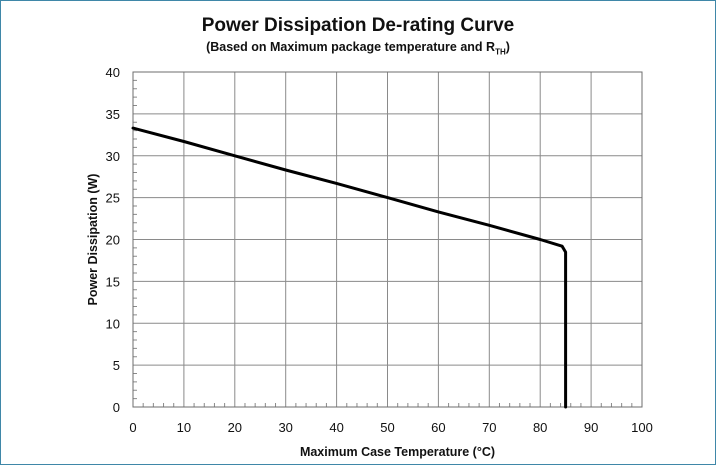 This screenshot has width=716, height=465. I want to click on y-tick-label: 40, so click(113, 72).